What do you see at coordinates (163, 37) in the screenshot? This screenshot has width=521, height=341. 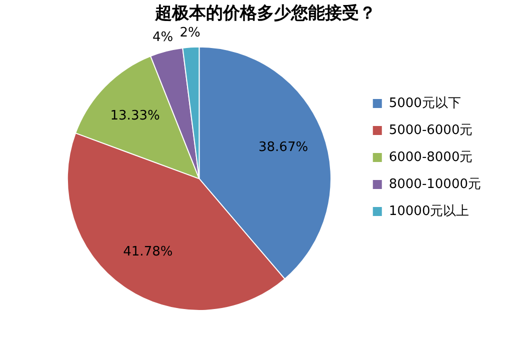 I see `data-label: 4%` at bounding box center [163, 37].